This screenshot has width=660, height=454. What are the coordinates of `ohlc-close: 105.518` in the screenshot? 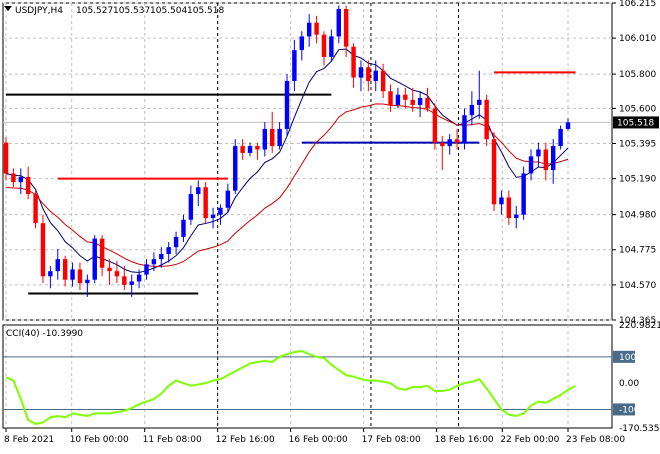 It's located at (205, 11).